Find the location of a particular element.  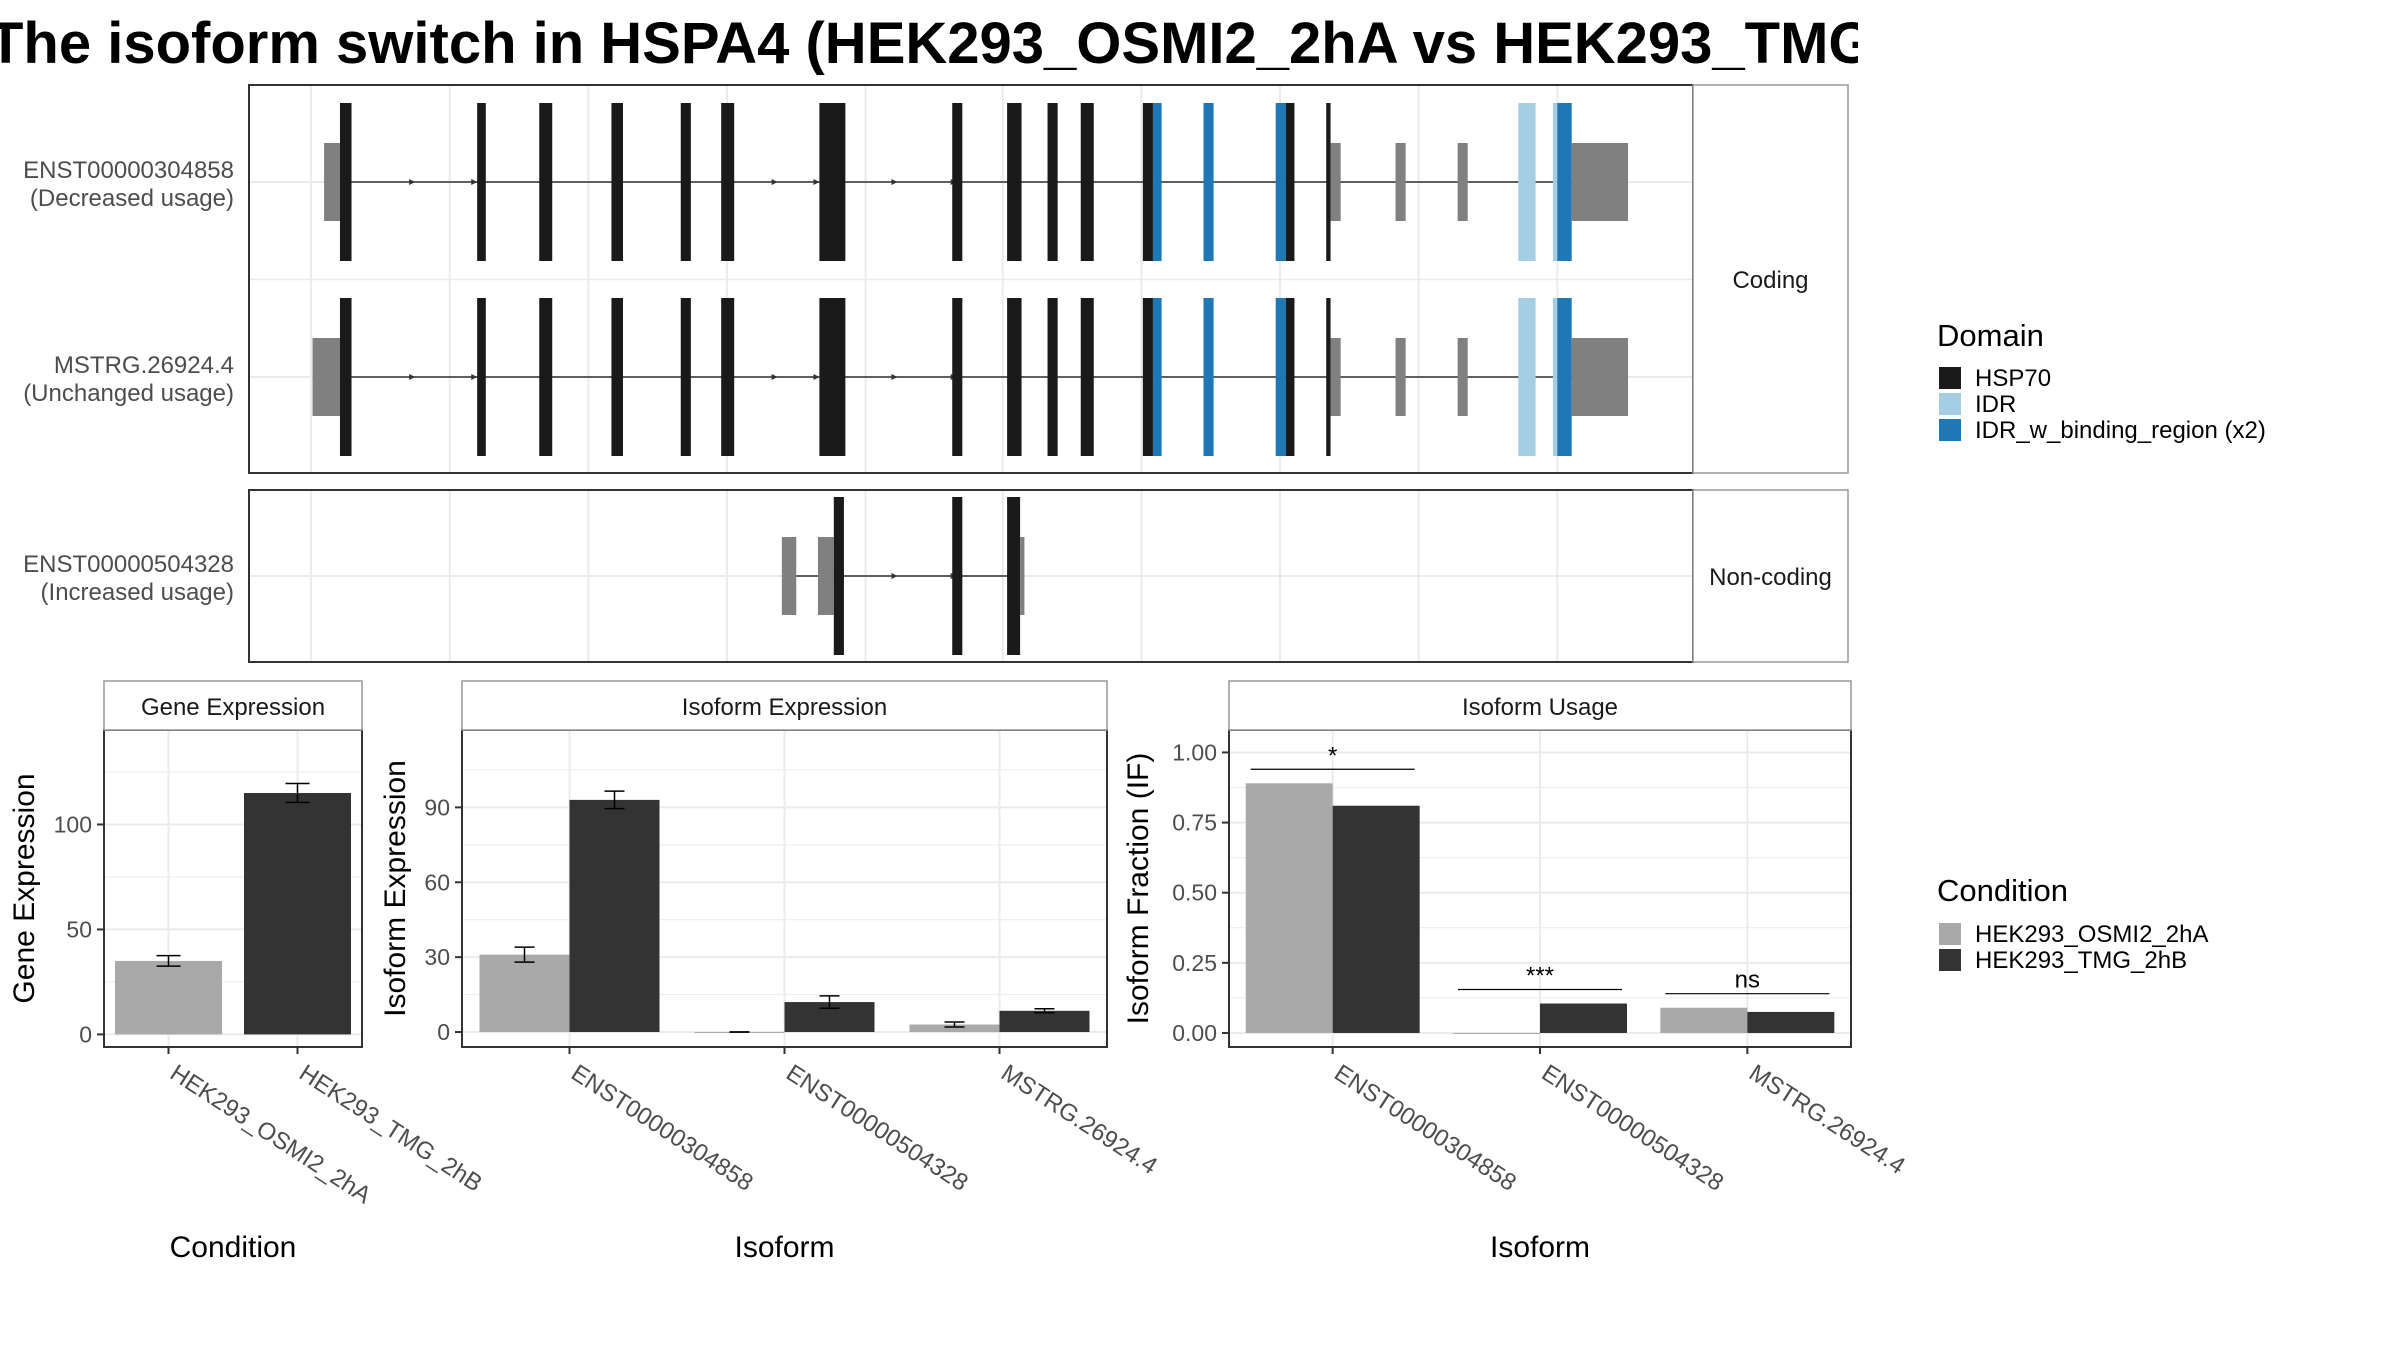

y-tick-label: 1.00 is located at coordinates (1194, 752).